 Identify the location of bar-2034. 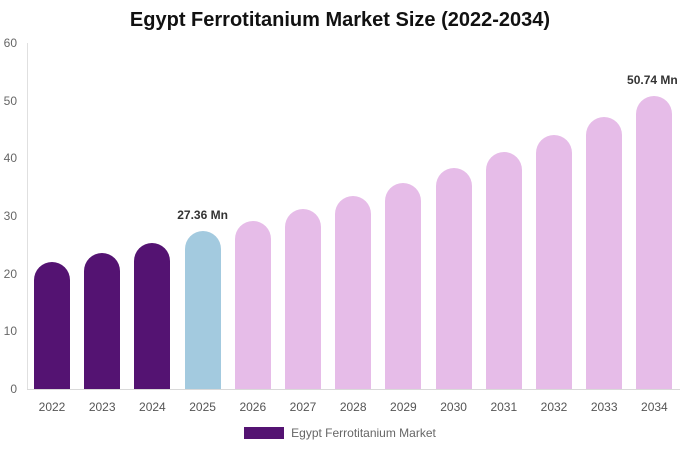
(654, 242).